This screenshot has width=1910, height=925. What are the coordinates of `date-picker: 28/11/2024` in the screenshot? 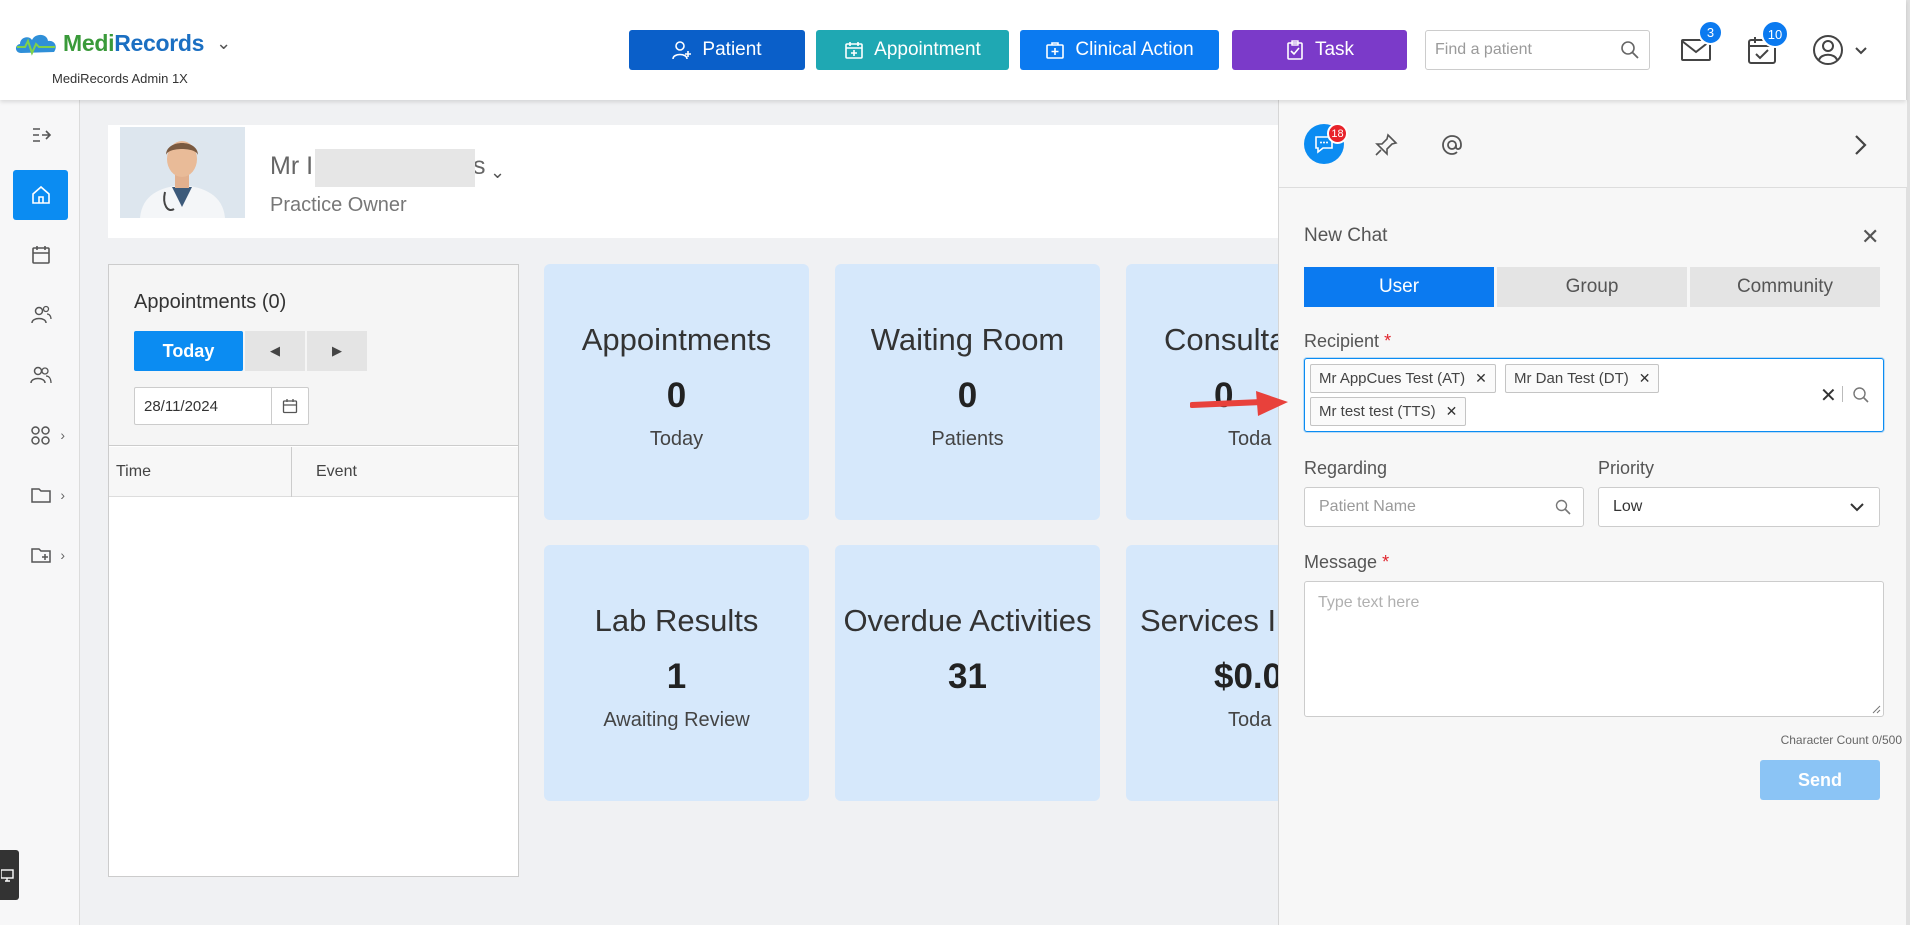 It's located at (221, 406).